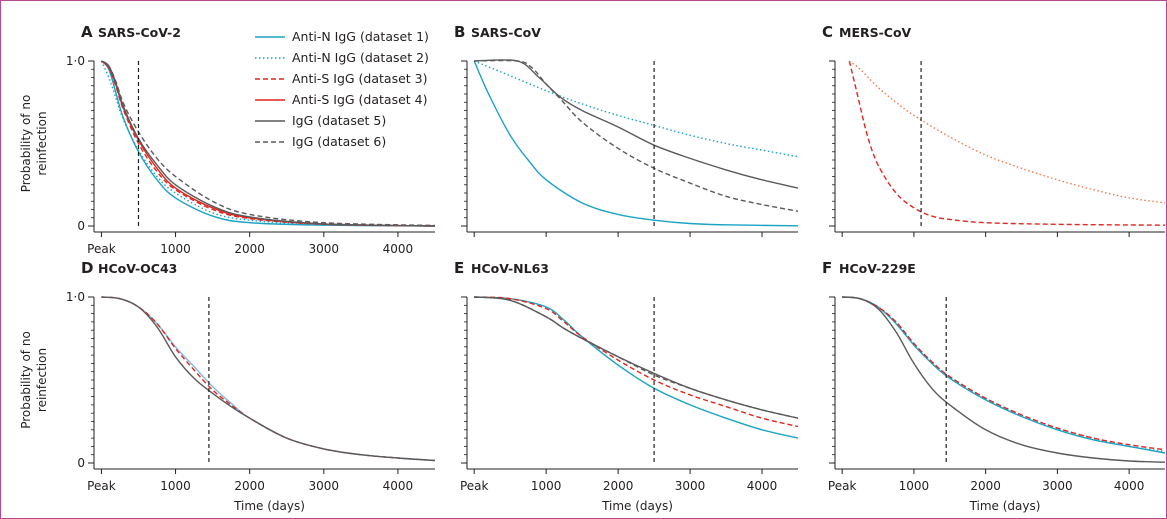 This screenshot has width=1167, height=519. I want to click on panel-letter: D, so click(87, 268).